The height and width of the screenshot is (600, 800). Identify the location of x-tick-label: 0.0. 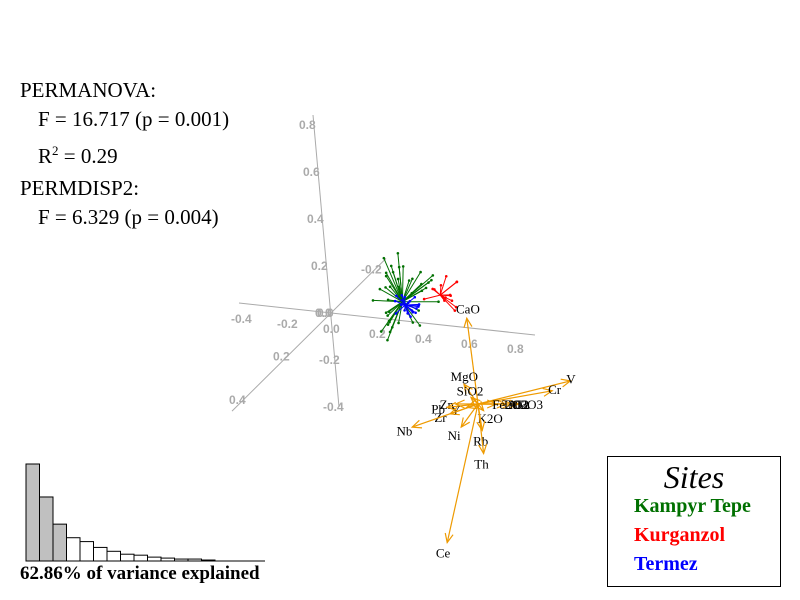
(331, 329).